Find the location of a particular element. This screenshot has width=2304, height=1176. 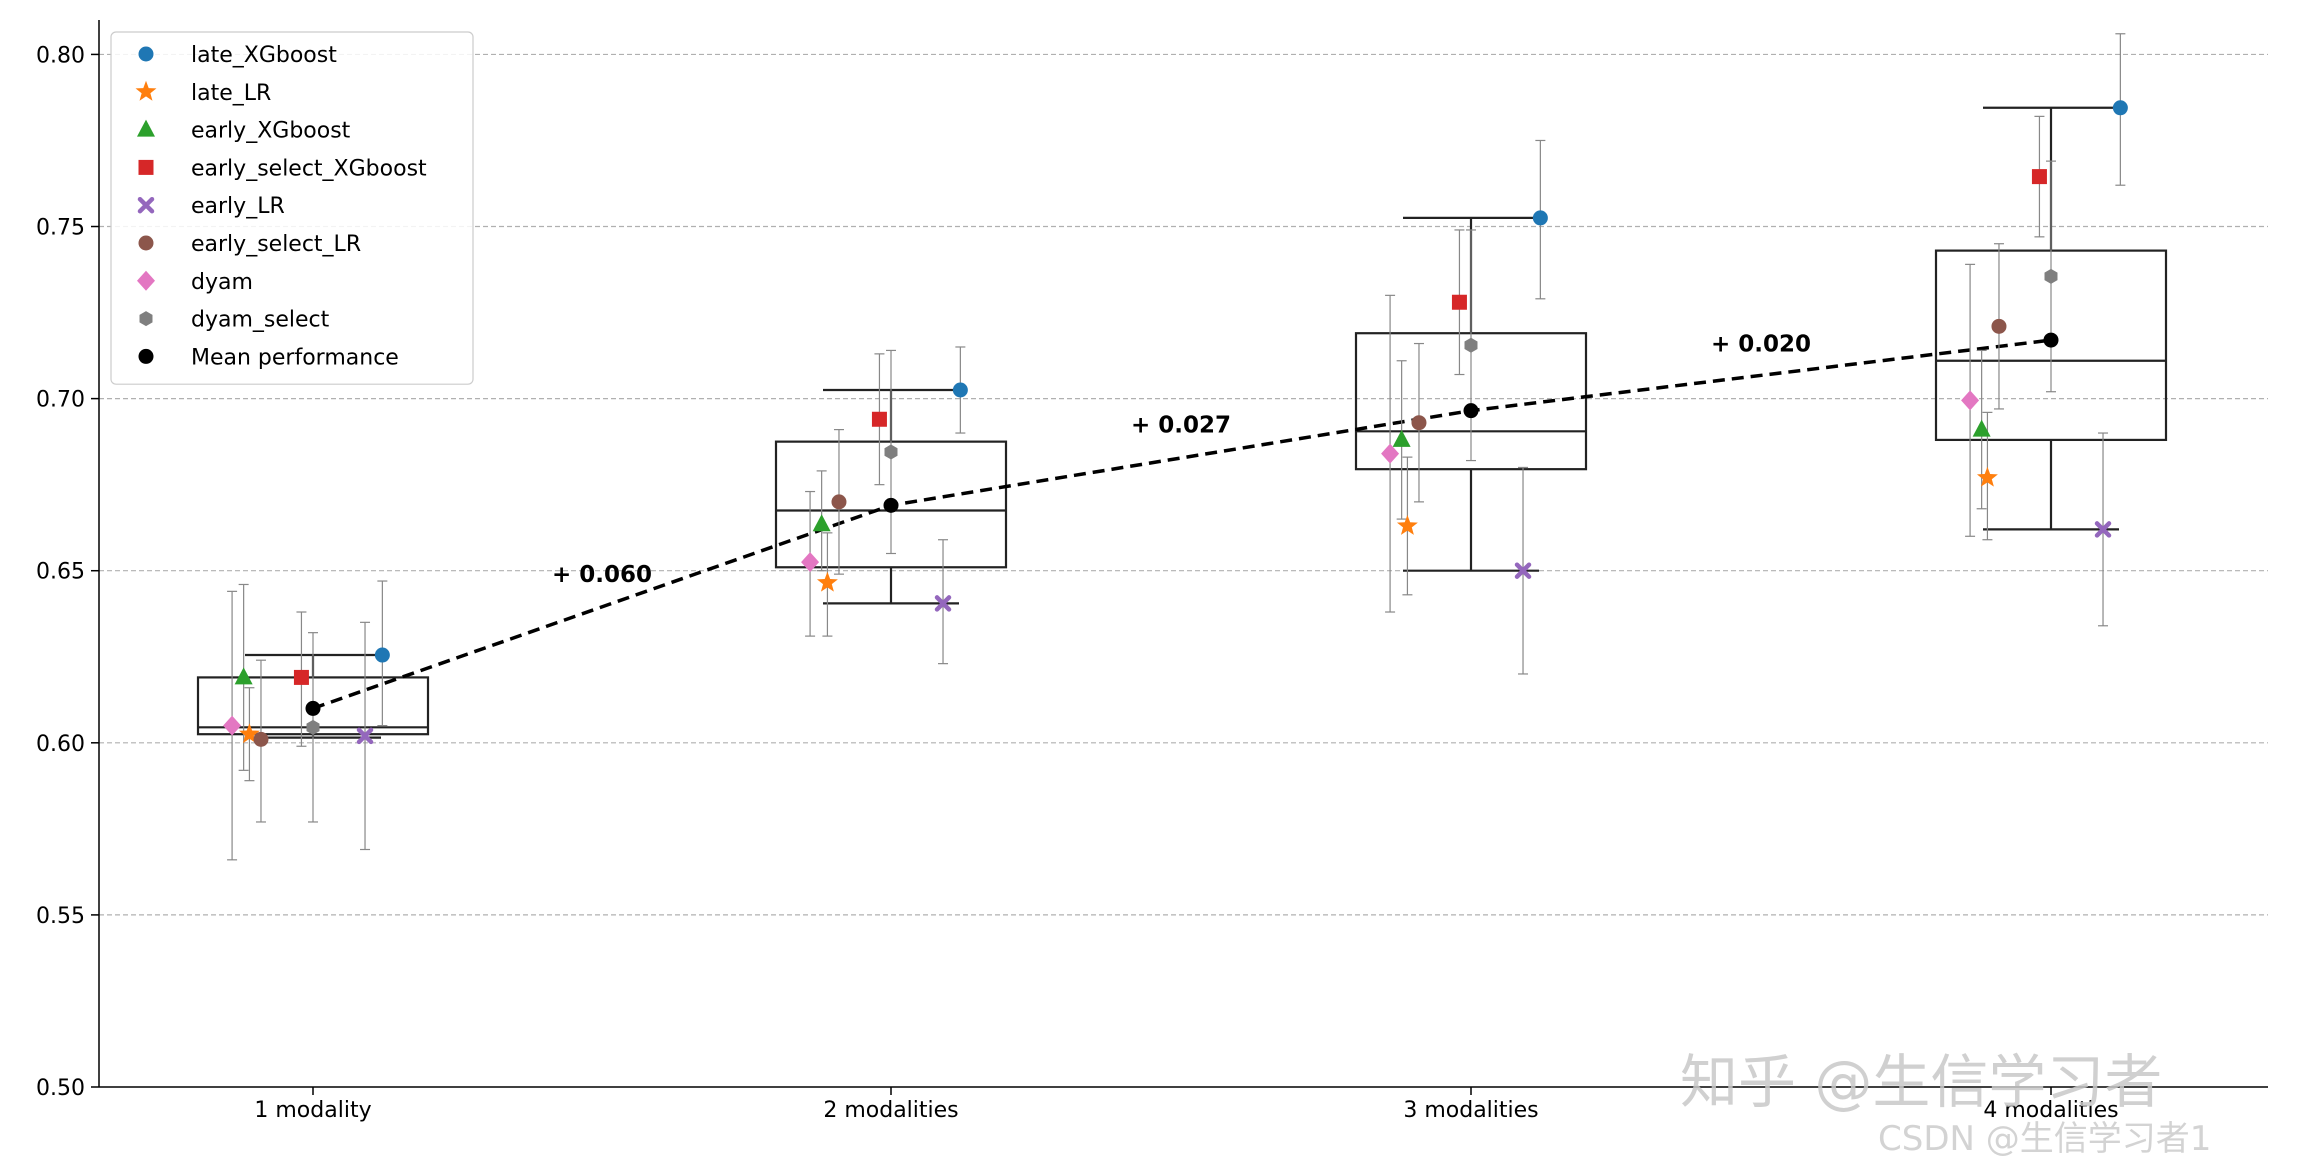

watermark-main: 知乎 @生信学习者 is located at coordinates (1921, 1082).